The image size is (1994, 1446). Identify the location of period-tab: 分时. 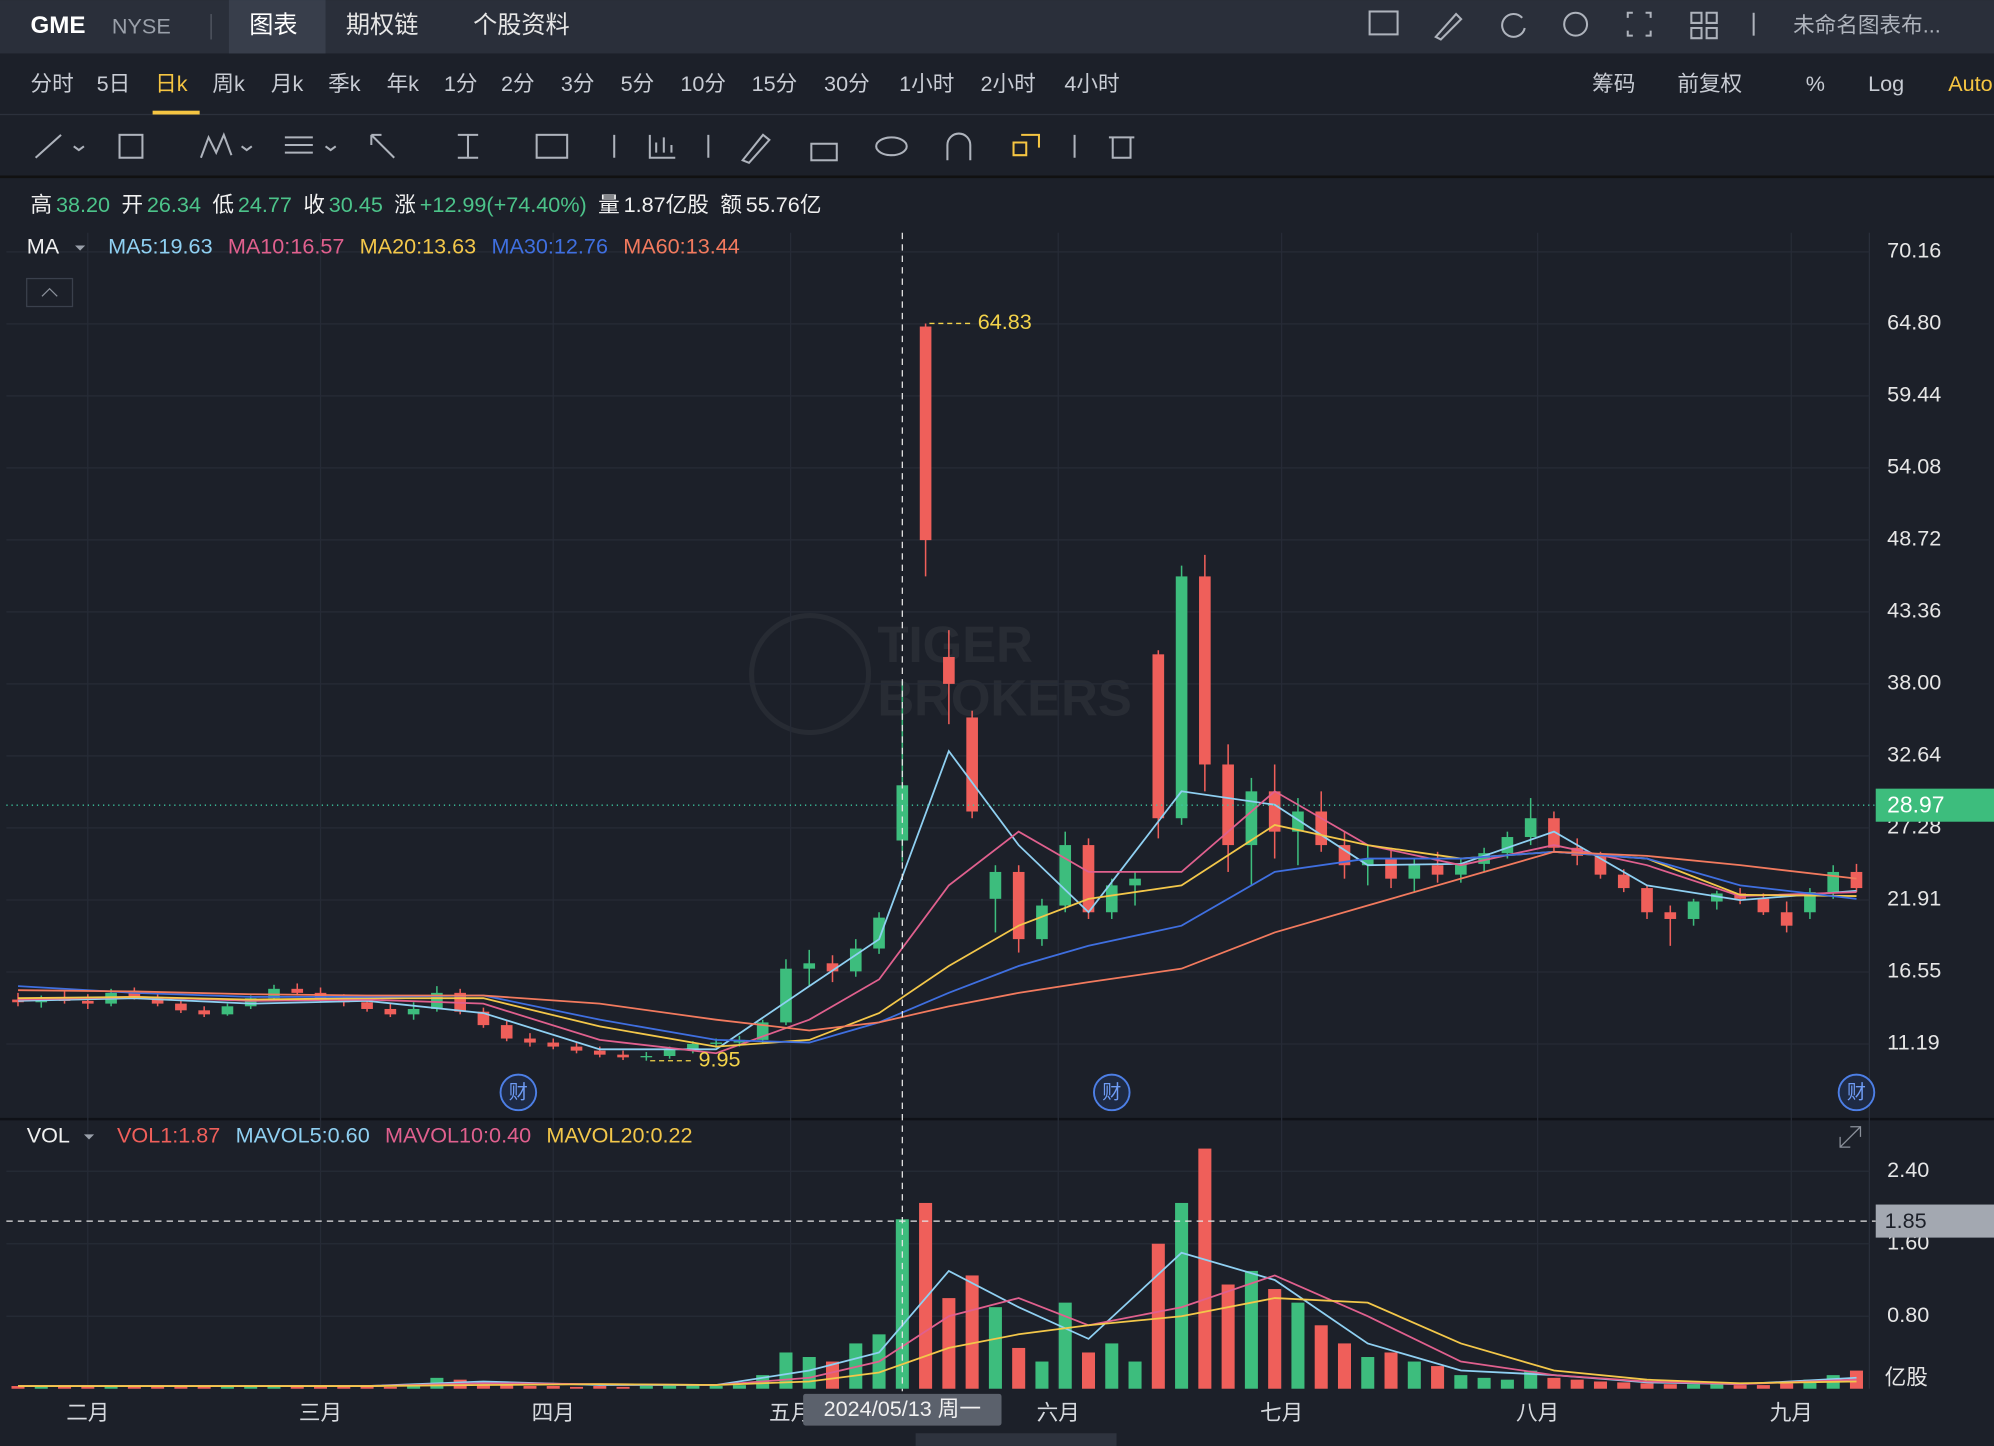
(52, 83).